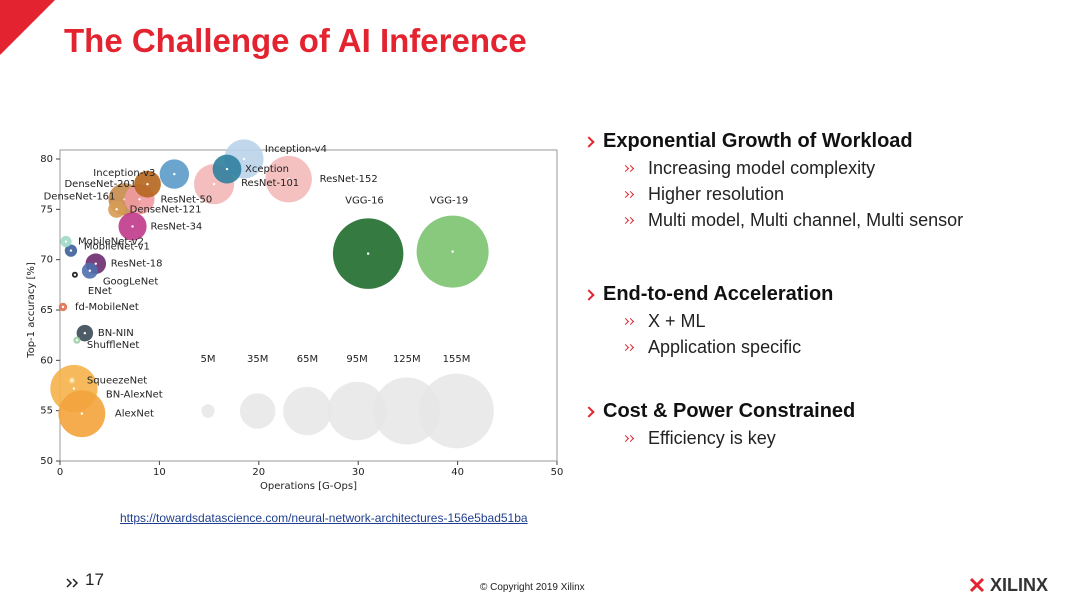 The image size is (1080, 607). Describe the element at coordinates (364, 201) in the screenshot. I see `bubble-label: VGG-16` at that location.